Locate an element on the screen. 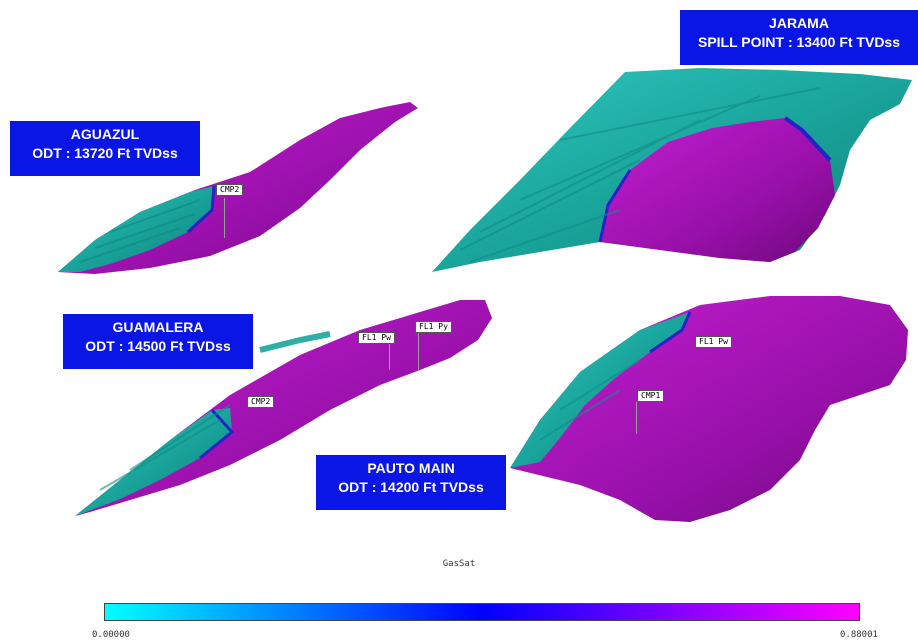  field-contact: ODT : 14200 Ft TVDss is located at coordinates (411, 487).